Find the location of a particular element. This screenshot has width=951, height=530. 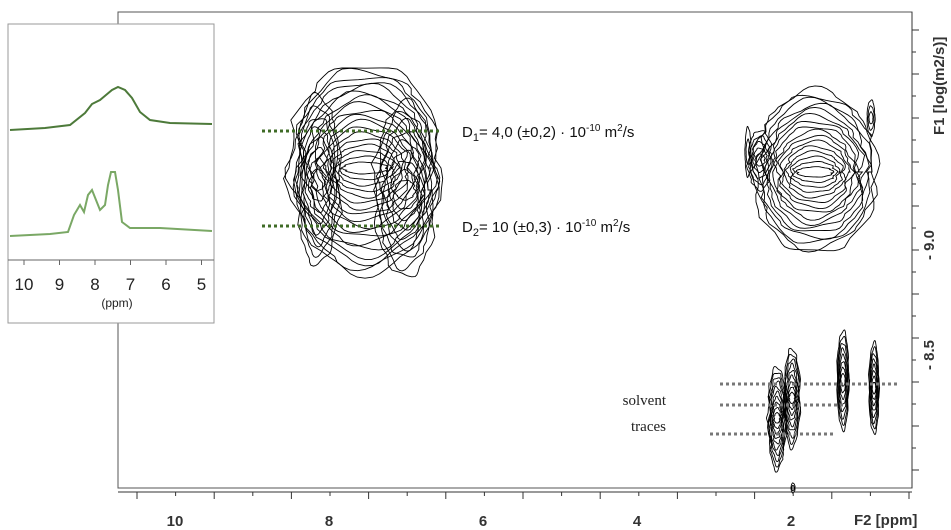

y-tick-label: - 9.0 is located at coordinates (929, 245).